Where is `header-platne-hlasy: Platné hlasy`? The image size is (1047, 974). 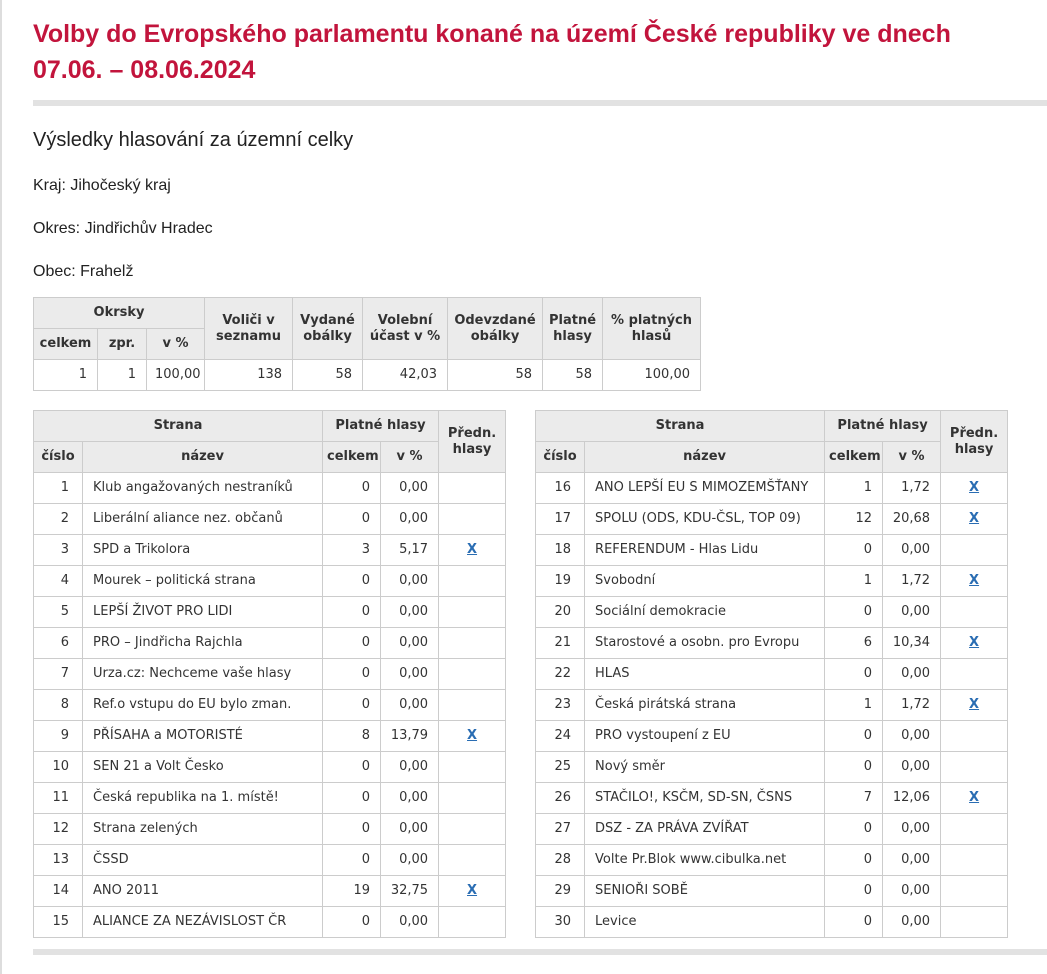
header-platne-hlasy: Platné hlasy is located at coordinates (883, 426).